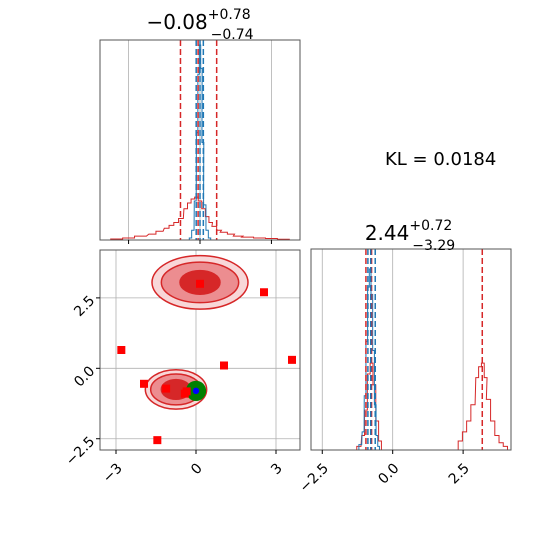 The width and height of the screenshot is (550, 550). What do you see at coordinates (199, 25) in the screenshot?
I see `param1-title: −0.08+0.78 −0.74` at bounding box center [199, 25].